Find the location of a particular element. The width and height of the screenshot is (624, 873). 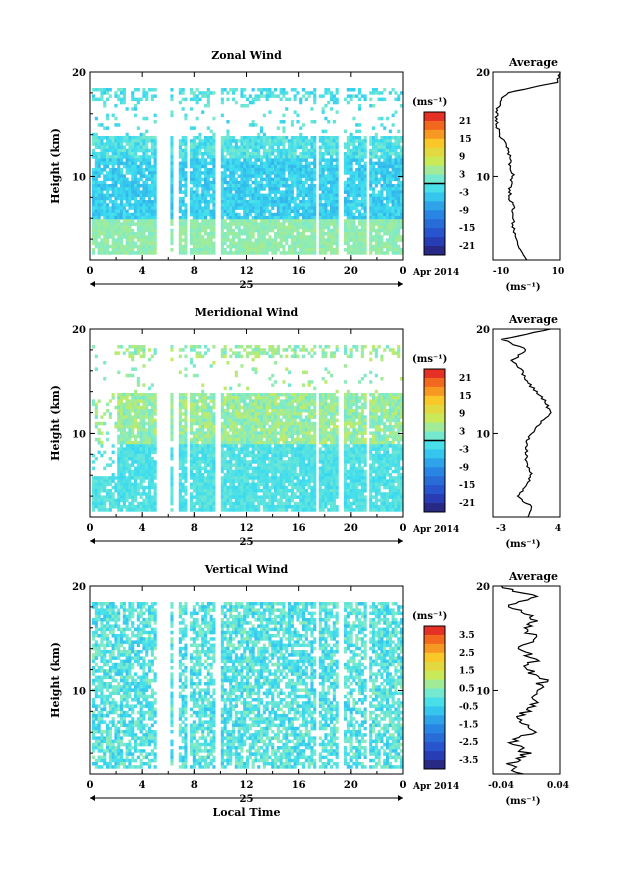

x-tick-label: 8 is located at coordinates (194, 271).